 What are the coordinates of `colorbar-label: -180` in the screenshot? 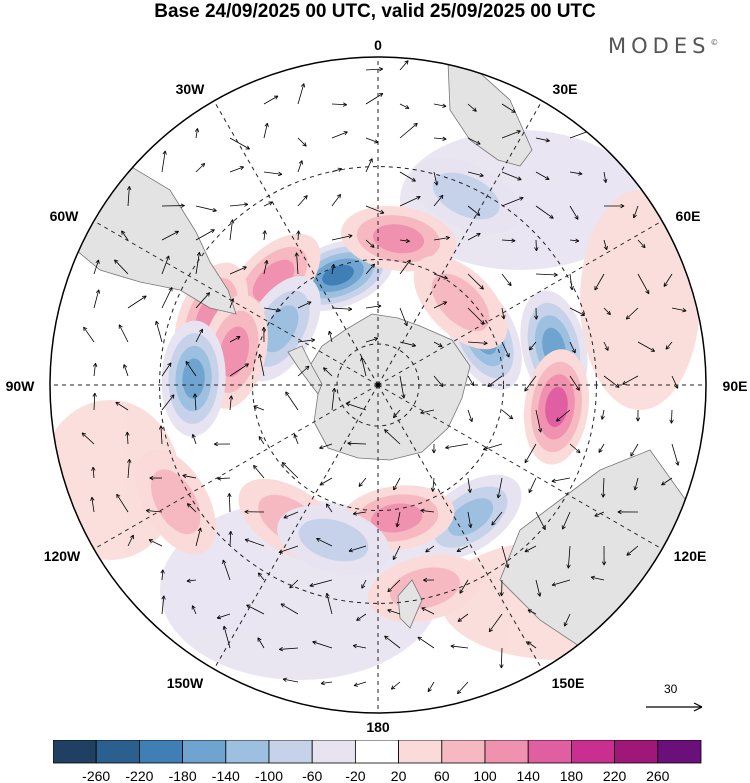 It's located at (183, 775).